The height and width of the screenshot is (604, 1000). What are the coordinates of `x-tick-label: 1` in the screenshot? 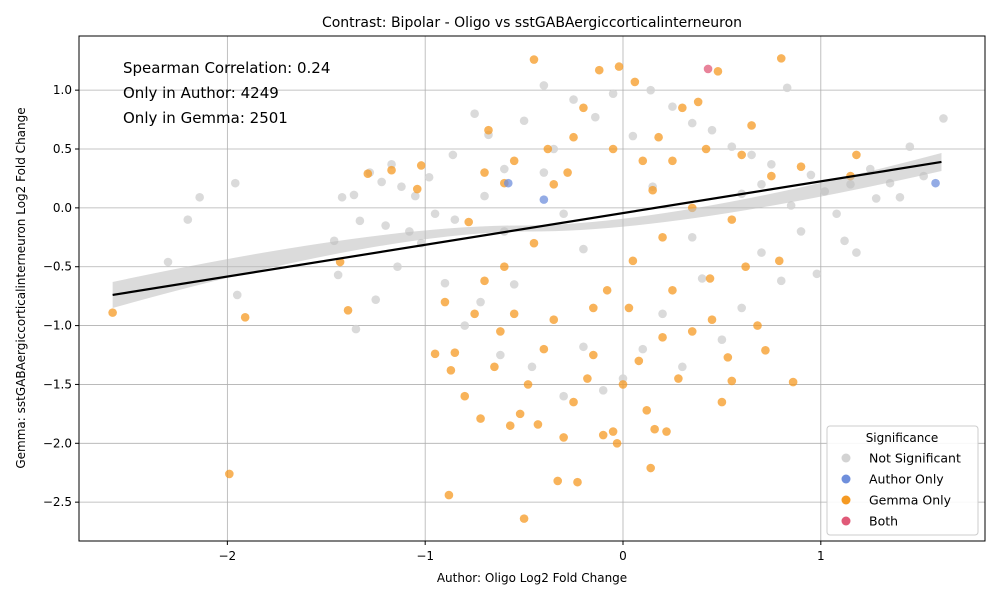 It's located at (821, 556).